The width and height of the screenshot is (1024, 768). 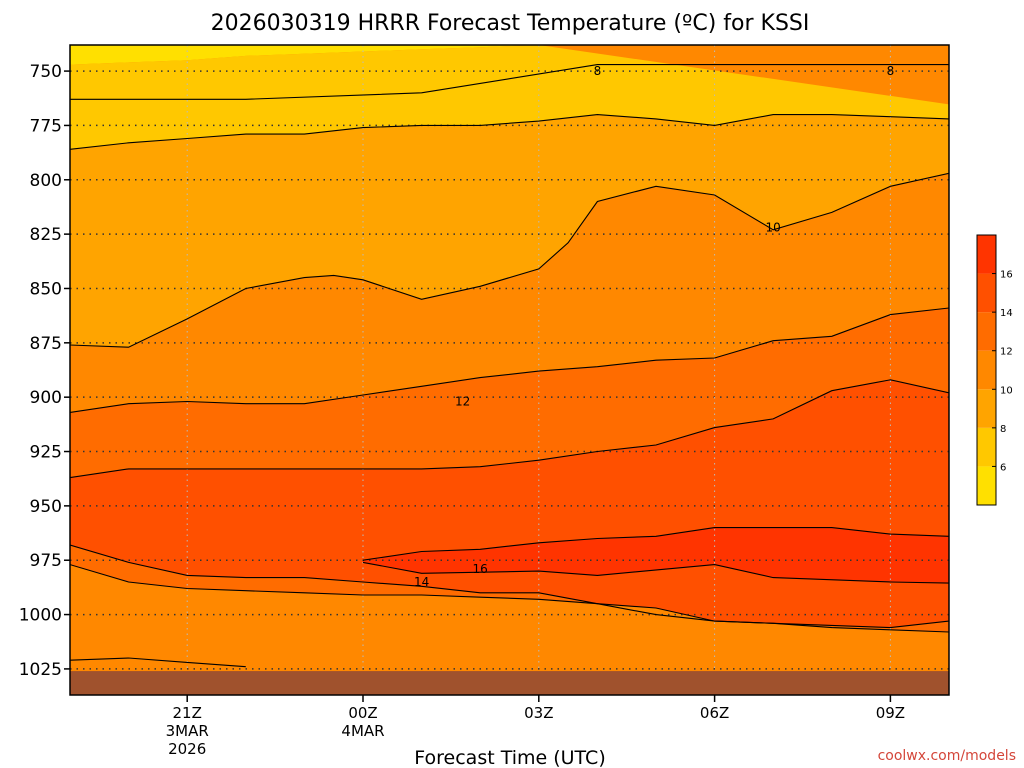 I want to click on colorbar-label-6: 6, so click(x=1003, y=467).